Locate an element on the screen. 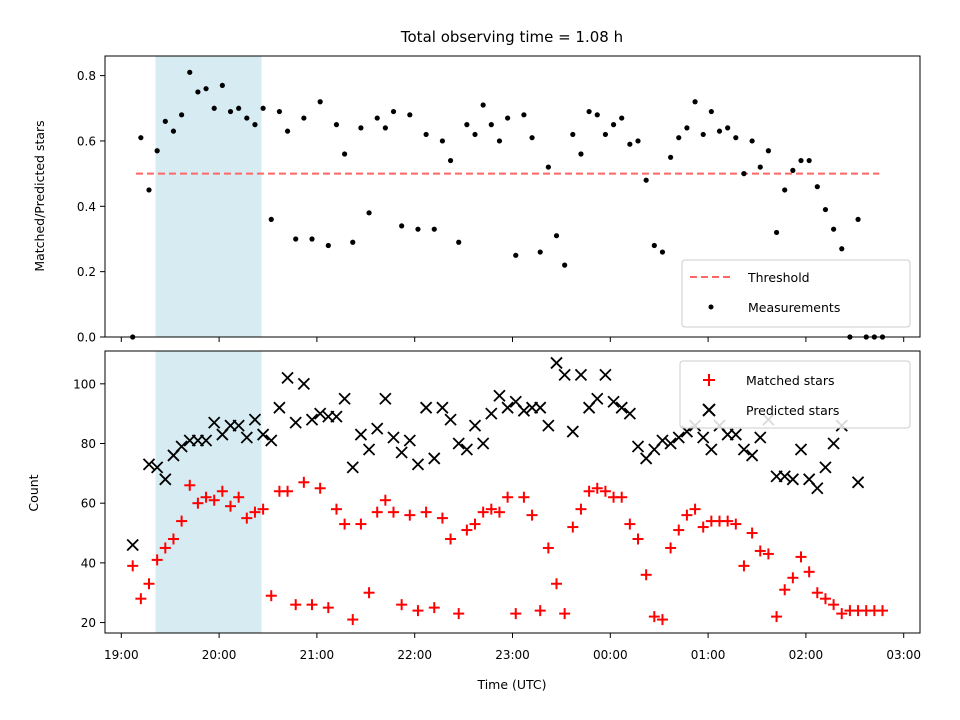 The height and width of the screenshot is (720, 960). x-tick-label: 03:00 is located at coordinates (903, 655).